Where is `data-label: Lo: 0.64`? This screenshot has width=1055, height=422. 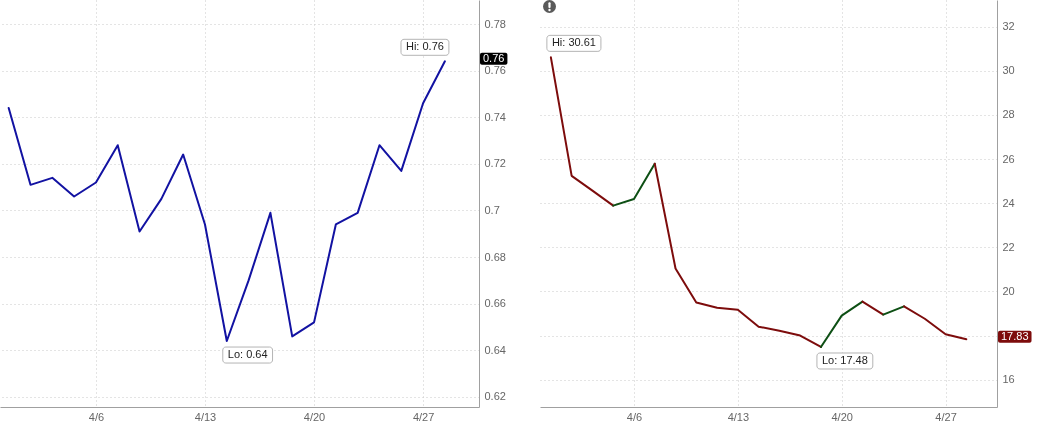
data-label: Lo: 0.64 is located at coordinates (247, 354).